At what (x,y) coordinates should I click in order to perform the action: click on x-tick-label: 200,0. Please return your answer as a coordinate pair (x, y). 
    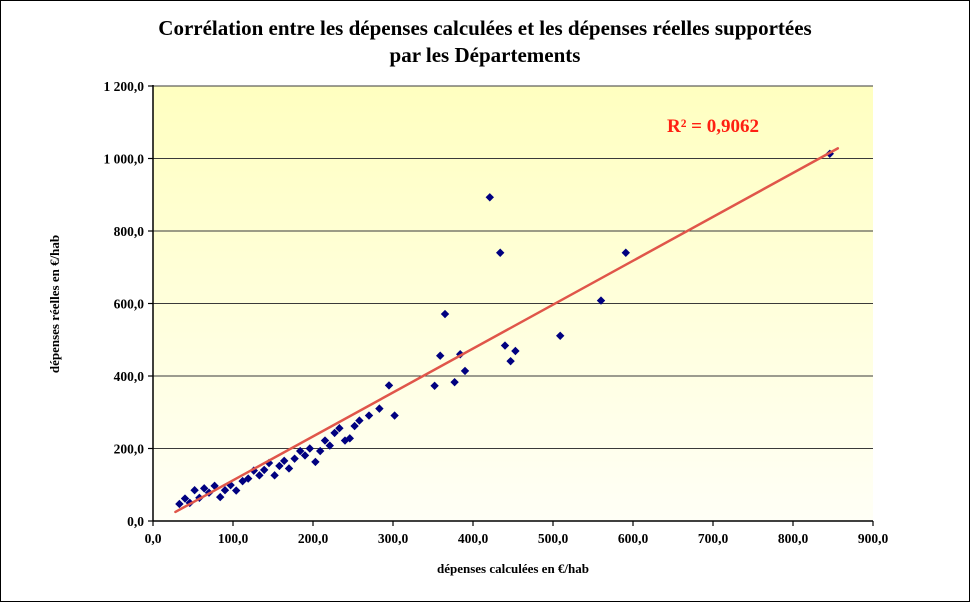
    Looking at the image, I should click on (313, 538).